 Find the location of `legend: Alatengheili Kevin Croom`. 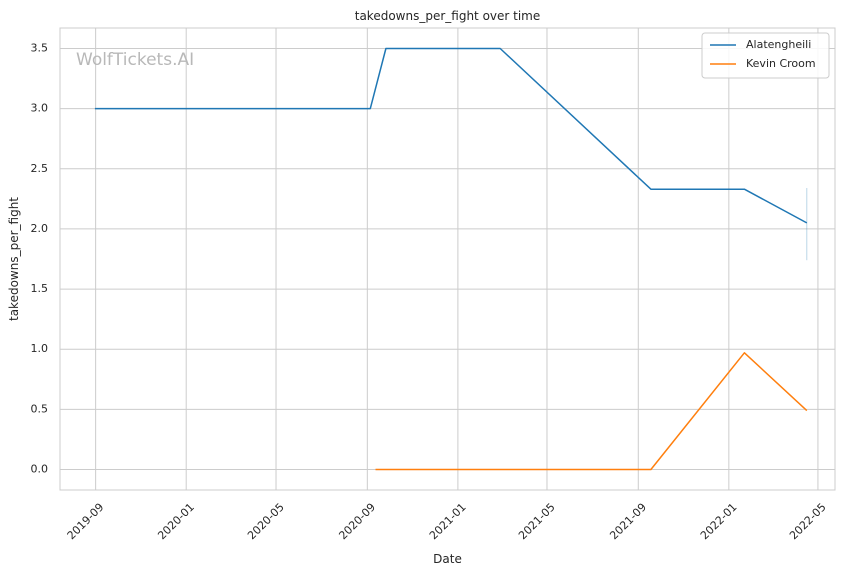

legend: Alatengheili Kevin Croom is located at coordinates (765, 55).